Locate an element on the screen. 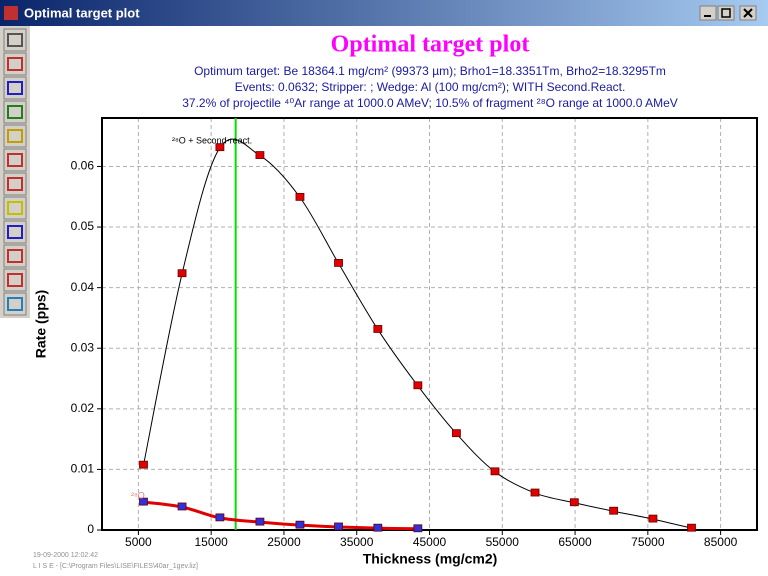 The height and width of the screenshot is (576, 768). series-label: ²⁸O + Second-react. is located at coordinates (212, 140).